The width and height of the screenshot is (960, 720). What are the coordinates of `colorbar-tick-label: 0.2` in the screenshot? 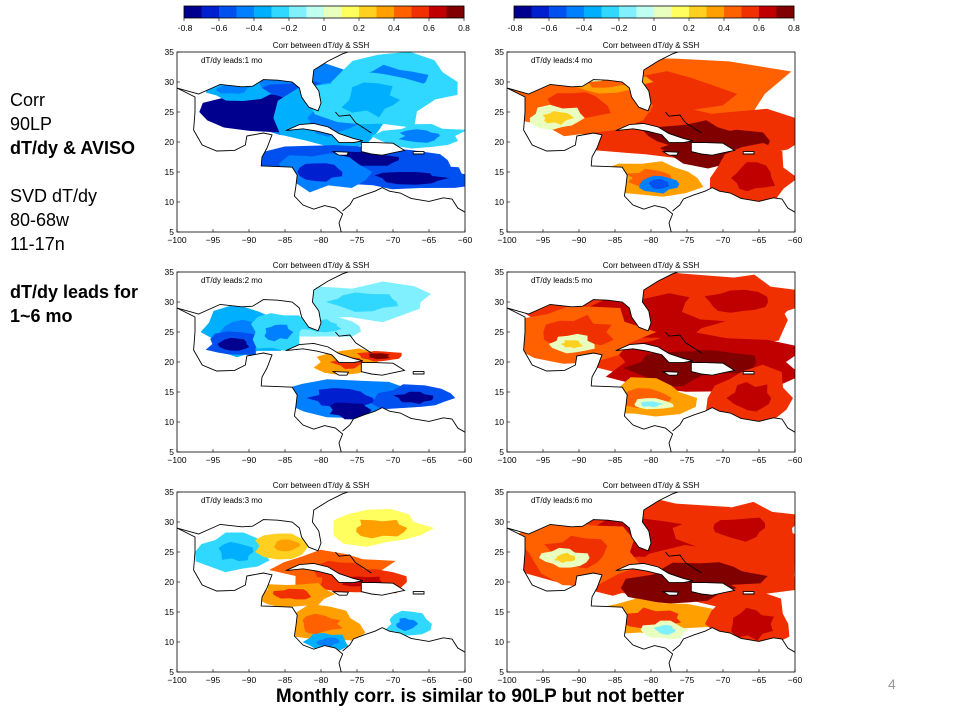 It's located at (359, 28).